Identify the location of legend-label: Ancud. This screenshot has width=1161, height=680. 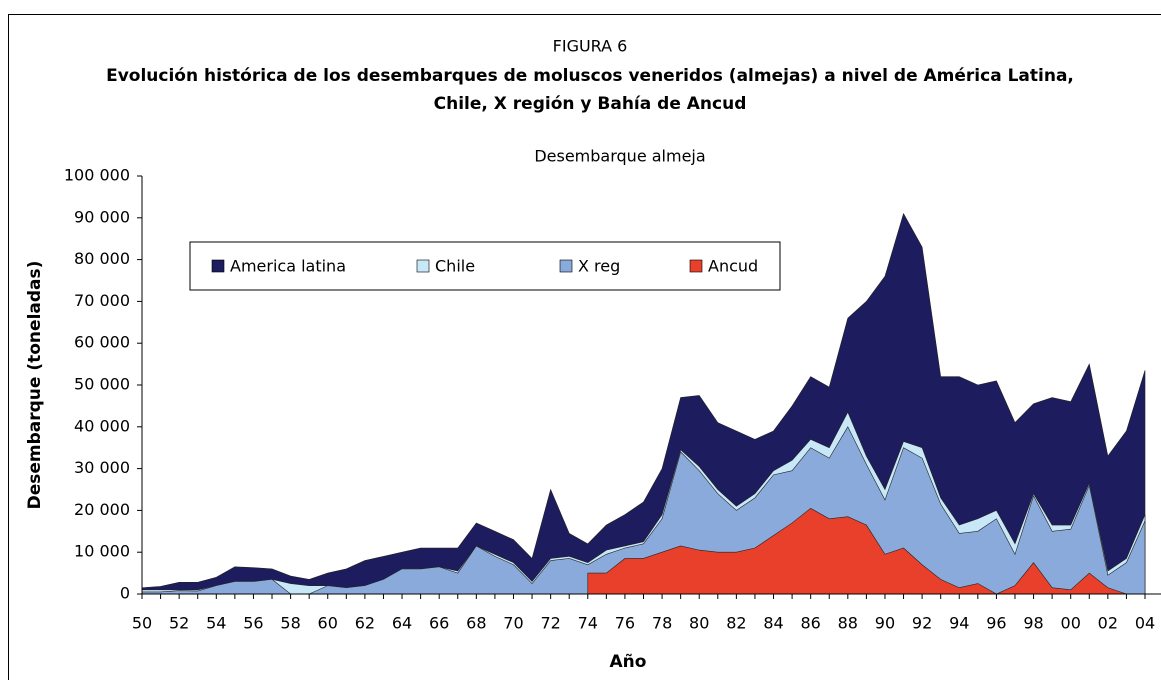
(733, 266).